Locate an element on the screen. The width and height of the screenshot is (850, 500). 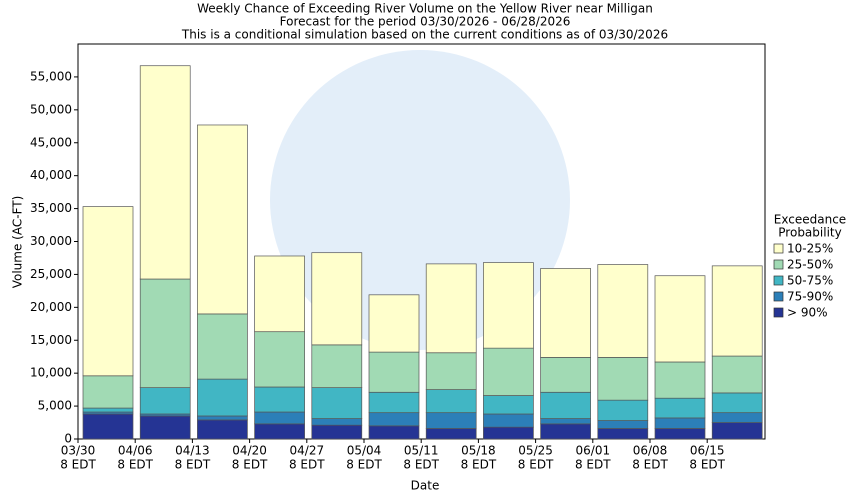
legend-label: 25-50% is located at coordinates (810, 265).